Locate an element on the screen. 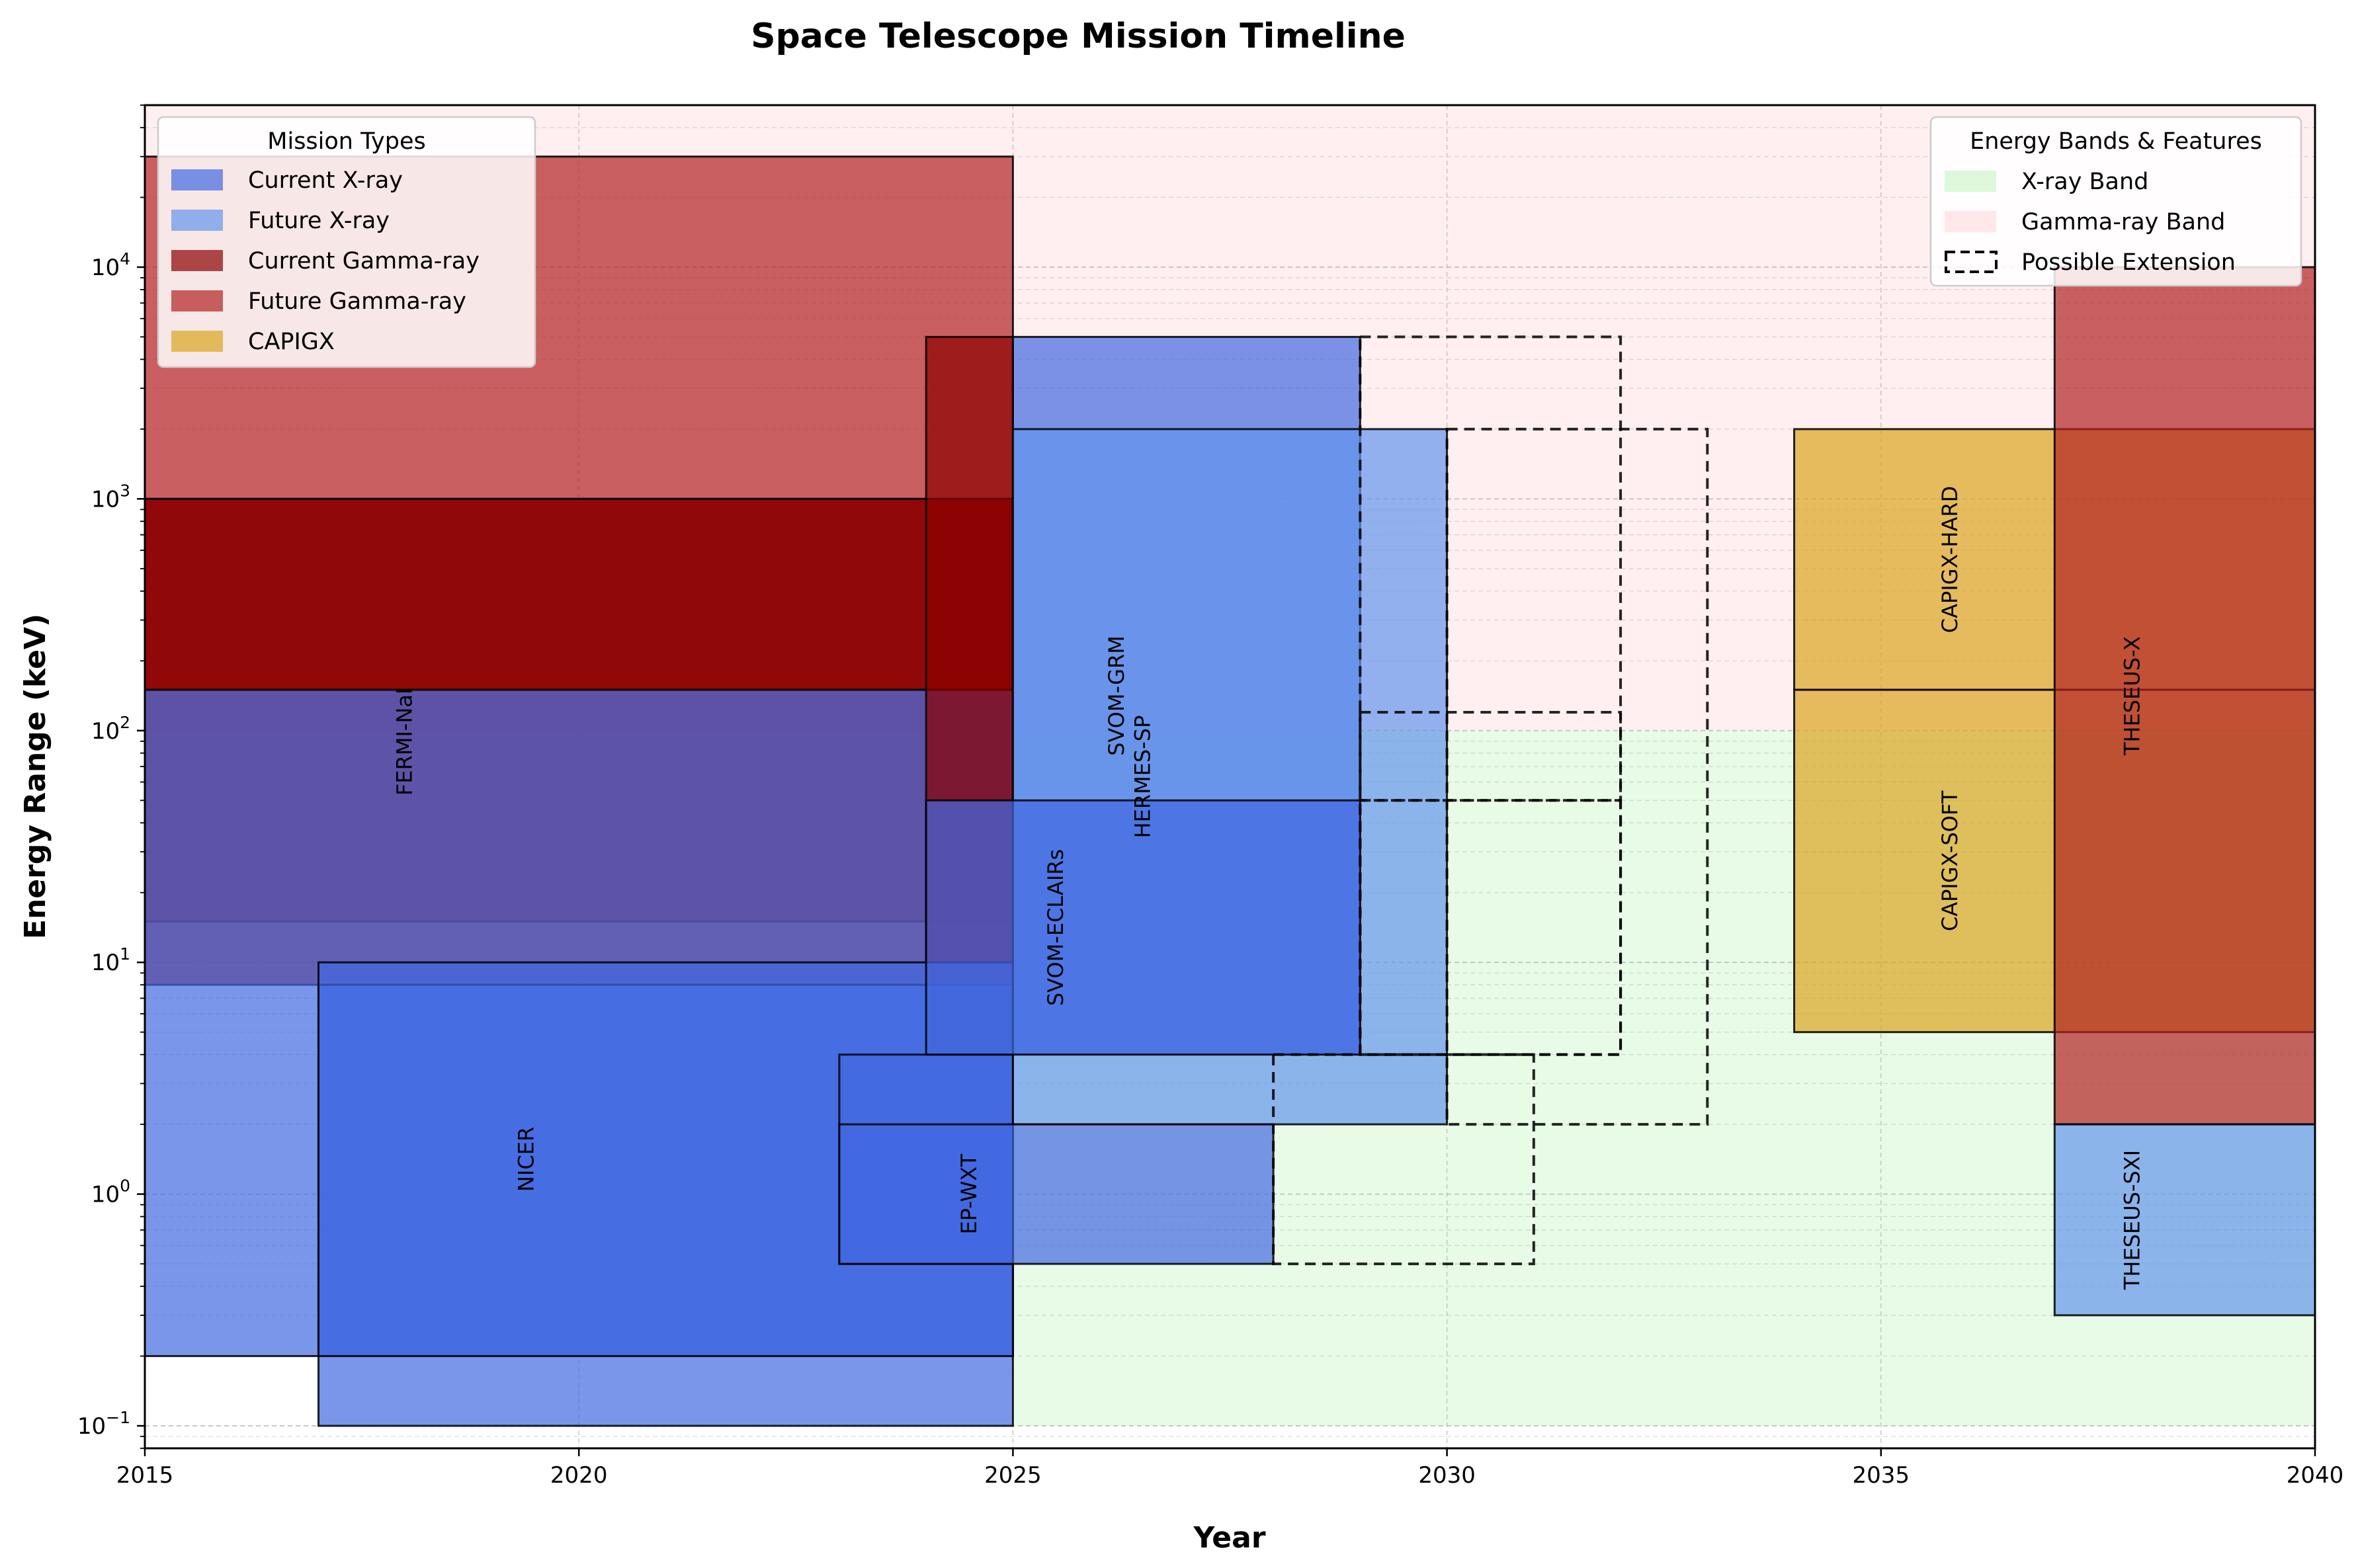 The width and height of the screenshot is (2360, 1568). y-tick-label: 10⁰ is located at coordinates (110, 1192).